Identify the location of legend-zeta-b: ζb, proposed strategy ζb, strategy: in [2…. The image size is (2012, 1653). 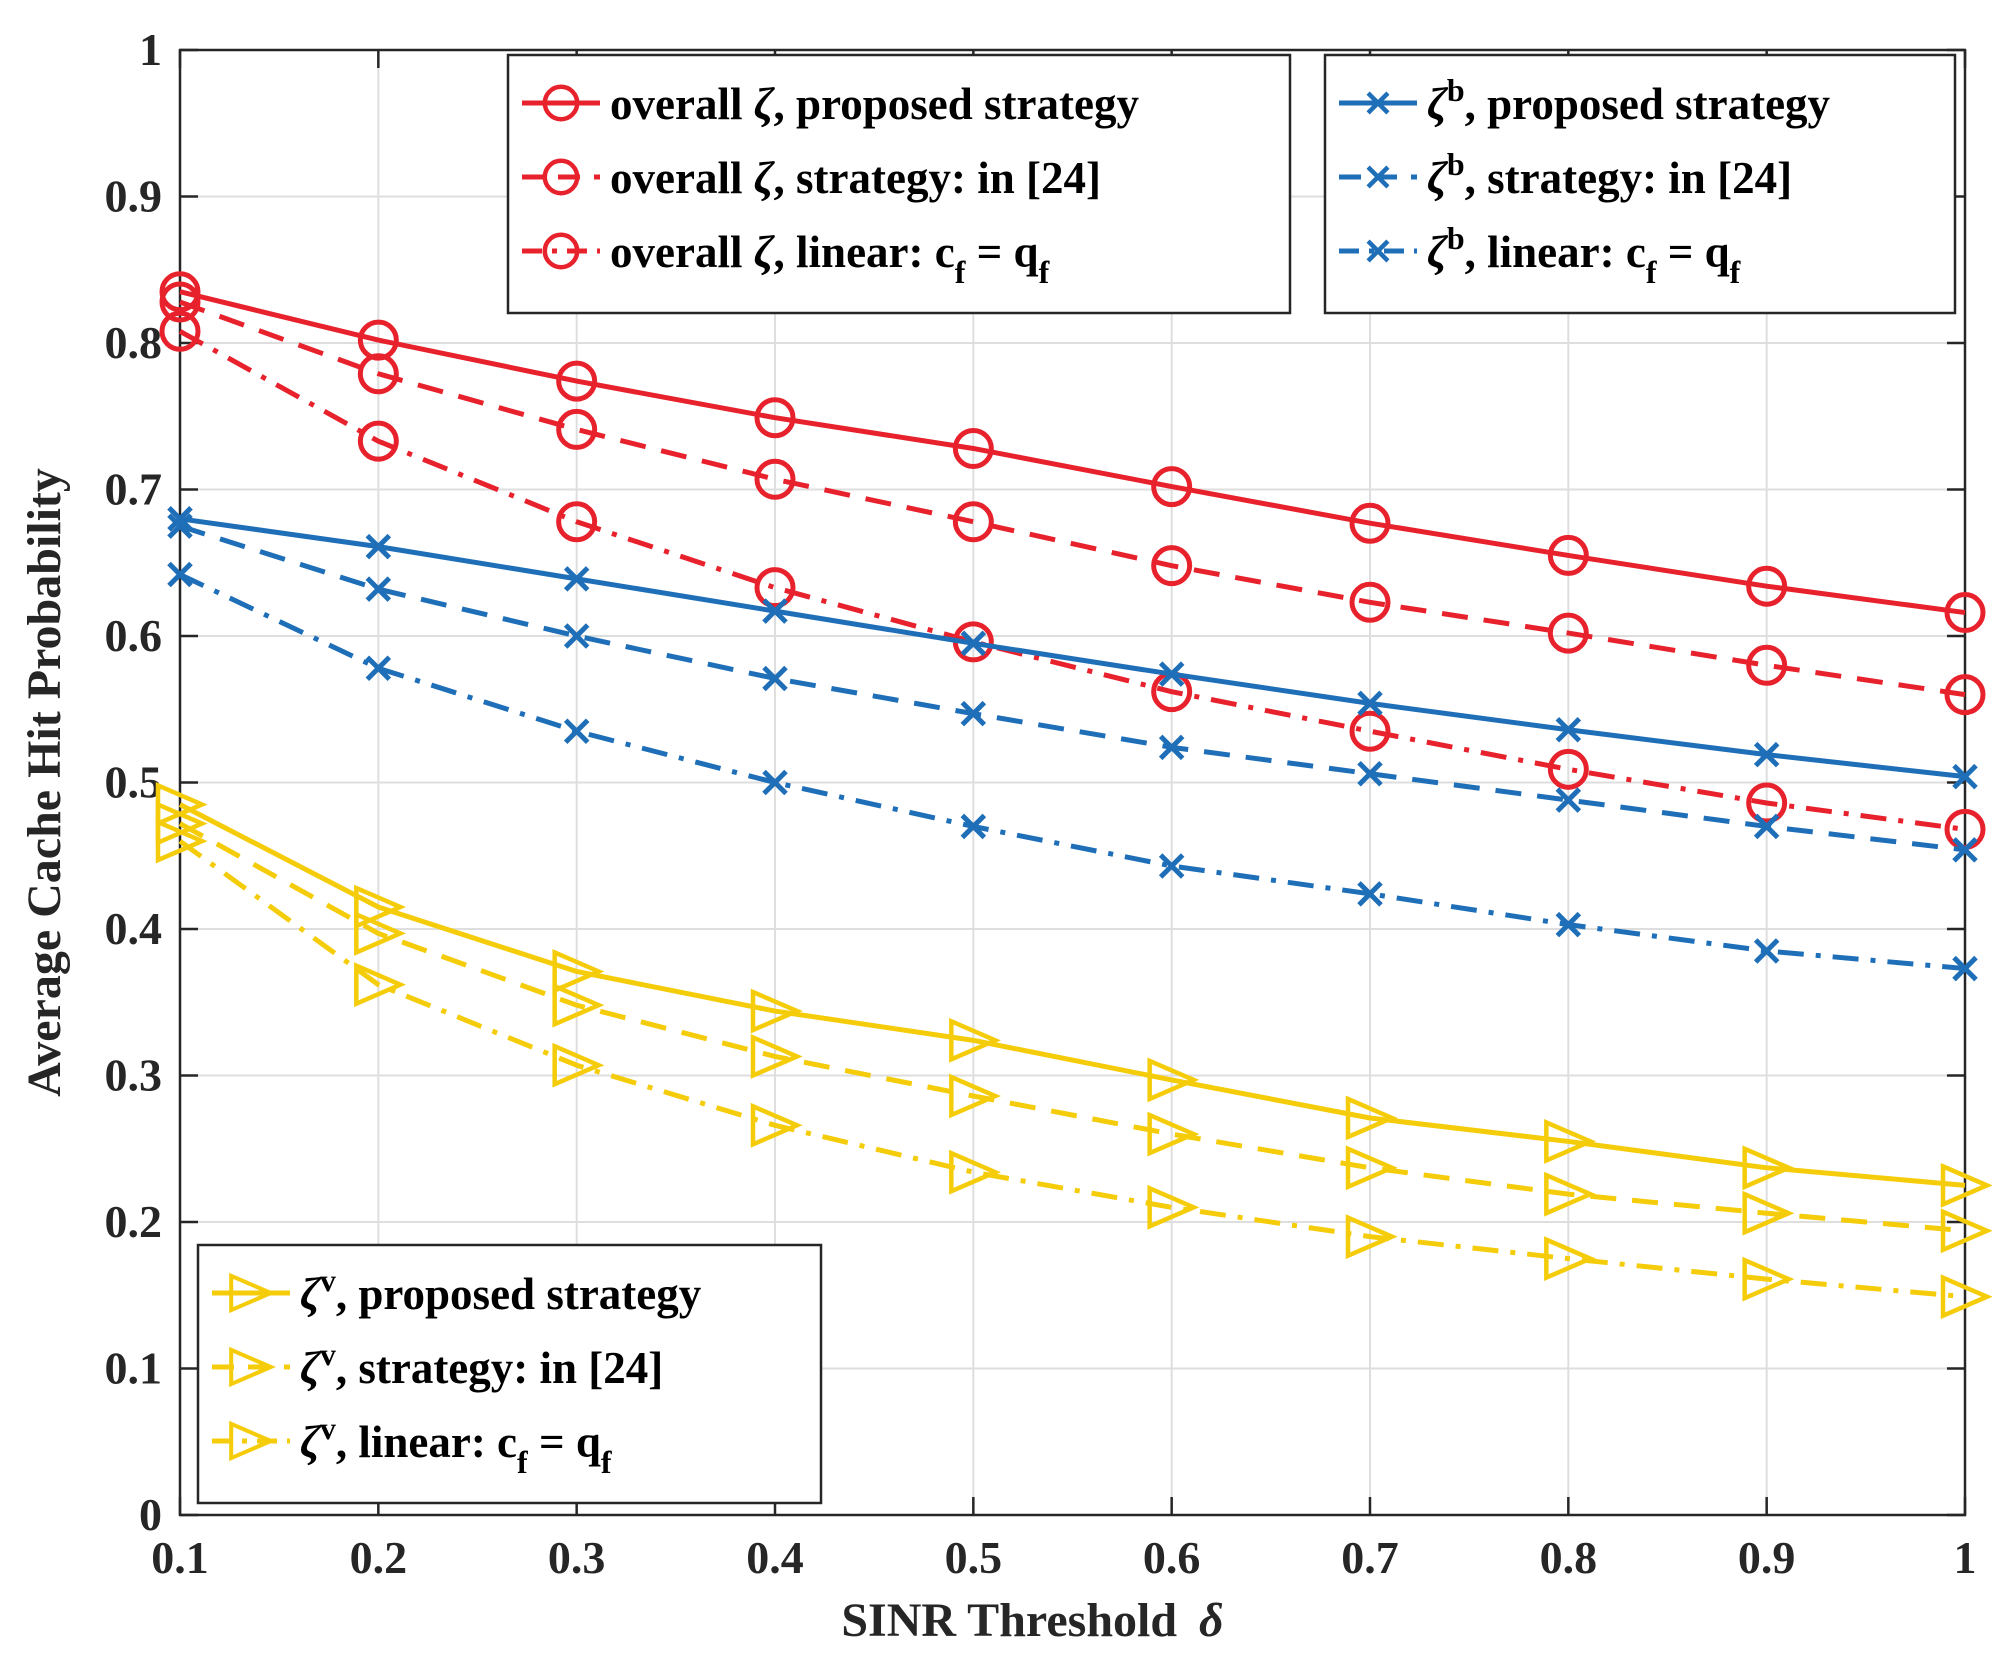
(1640, 184).